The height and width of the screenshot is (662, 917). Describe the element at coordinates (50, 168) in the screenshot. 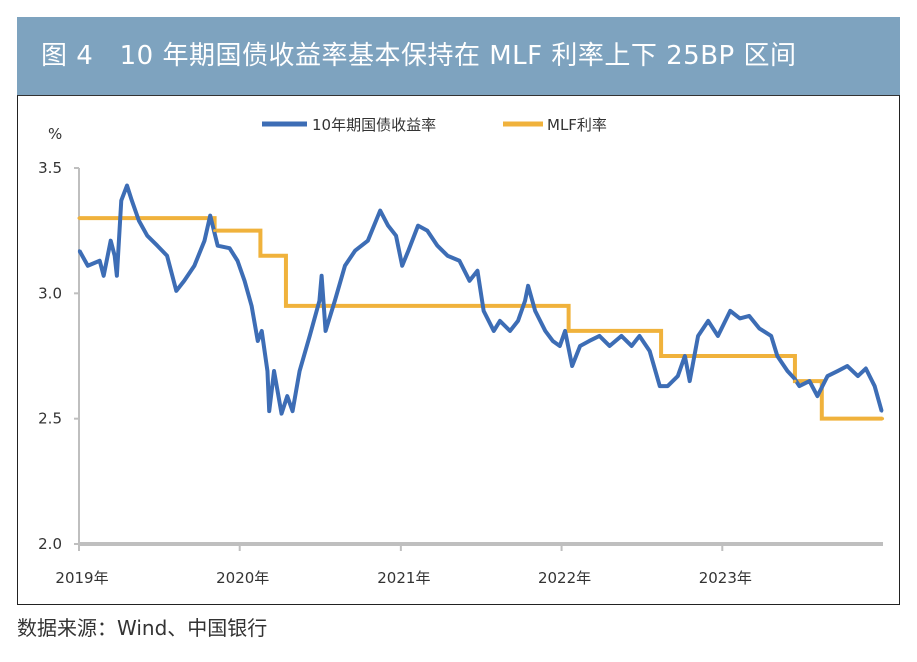

I see `y-tick-label: 3.5` at that location.